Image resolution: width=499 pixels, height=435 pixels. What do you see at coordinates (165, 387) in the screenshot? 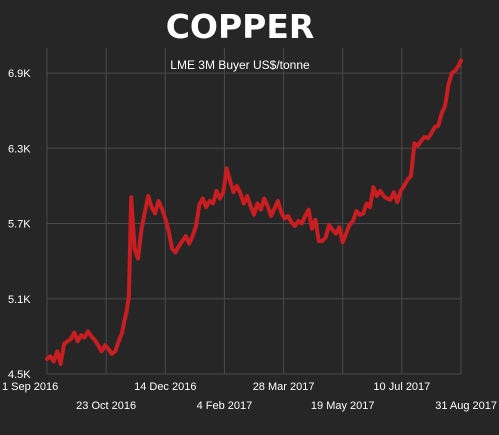
I see `x-tick-label: 14 Dec 2016` at bounding box center [165, 387].